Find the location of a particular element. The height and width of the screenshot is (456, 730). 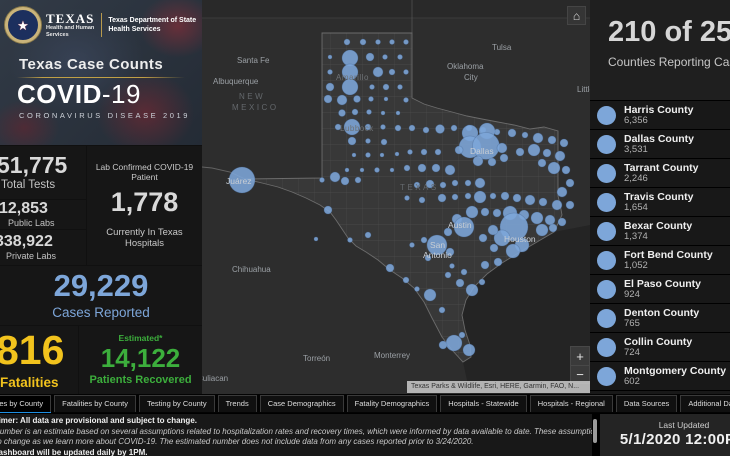

county-row: Collin County 724 is located at coordinates (660, 346).